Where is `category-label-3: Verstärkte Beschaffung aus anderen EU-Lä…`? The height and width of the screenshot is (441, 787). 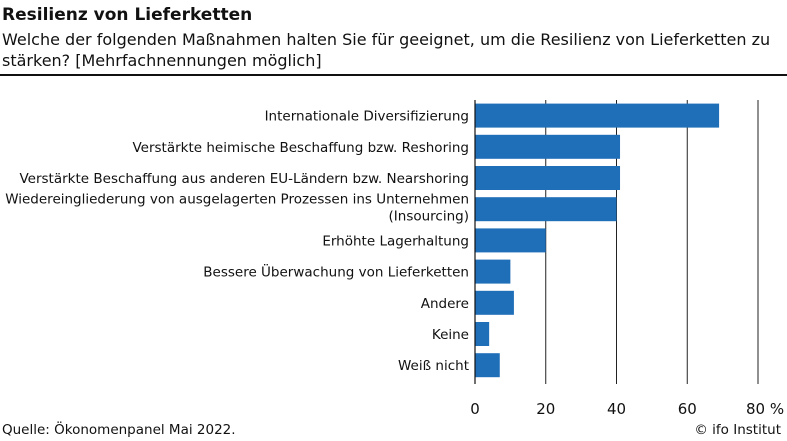
category-label-3: Verstärkte Beschaffung aus anderen EU-Lä… is located at coordinates (244, 179).